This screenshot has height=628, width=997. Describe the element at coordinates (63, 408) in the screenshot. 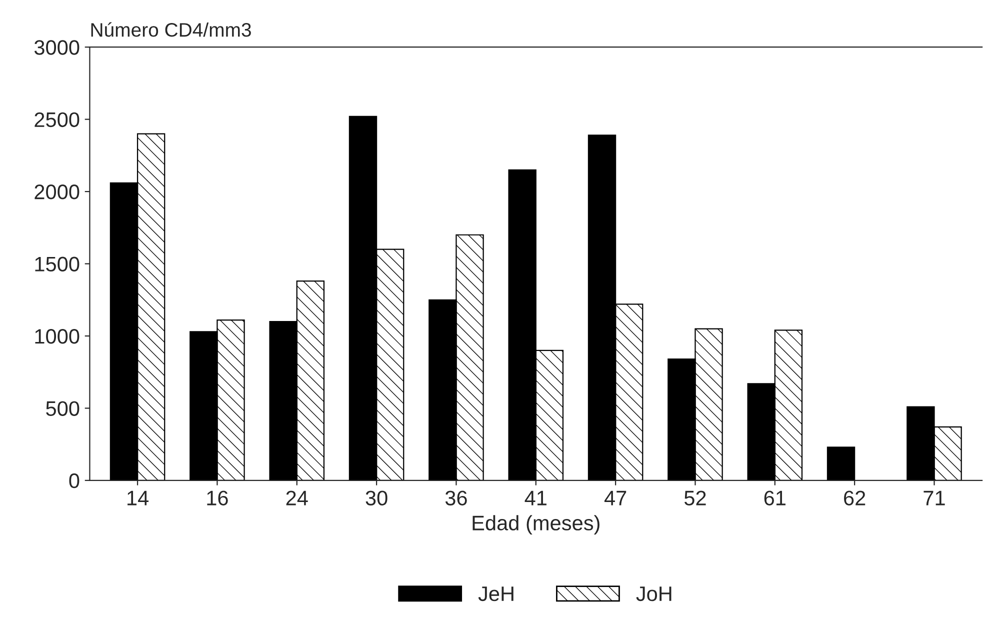

I see `y-tick-label: 500` at that location.